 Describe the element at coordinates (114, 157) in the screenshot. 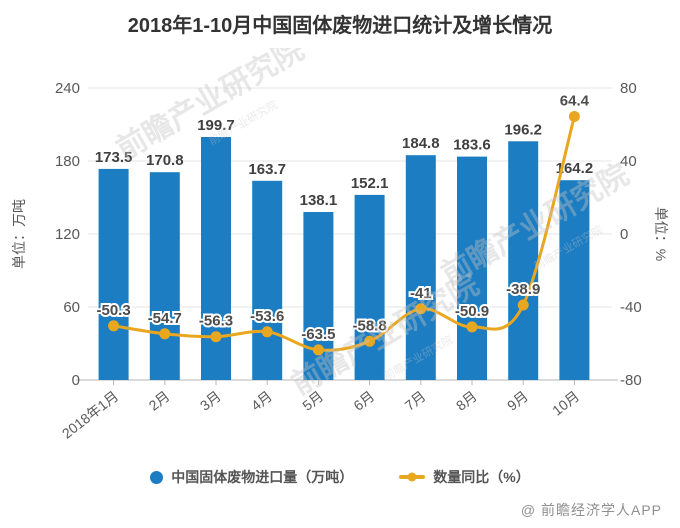

I see `bar-value-label: 173.5` at that location.